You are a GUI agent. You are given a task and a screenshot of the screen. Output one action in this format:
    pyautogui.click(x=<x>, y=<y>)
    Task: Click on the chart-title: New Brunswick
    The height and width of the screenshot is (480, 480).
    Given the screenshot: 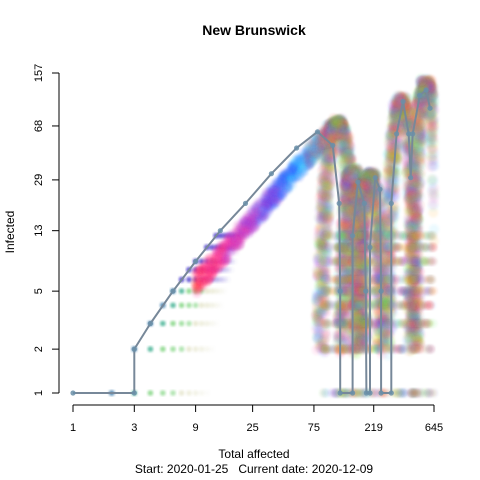 What is the action you would take?
    pyautogui.click(x=254, y=30)
    